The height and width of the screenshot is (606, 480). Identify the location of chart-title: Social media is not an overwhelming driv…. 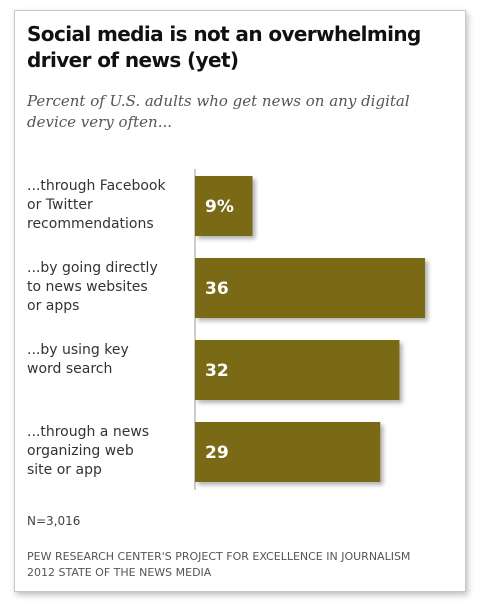
(224, 47).